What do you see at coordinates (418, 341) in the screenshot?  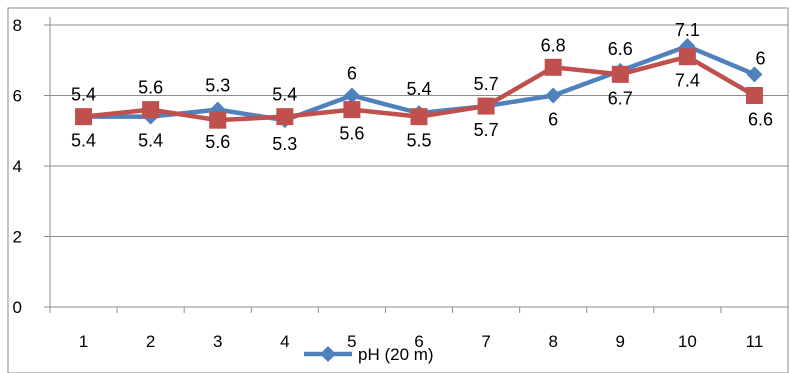 I see `x-tick-label: 6` at bounding box center [418, 341].